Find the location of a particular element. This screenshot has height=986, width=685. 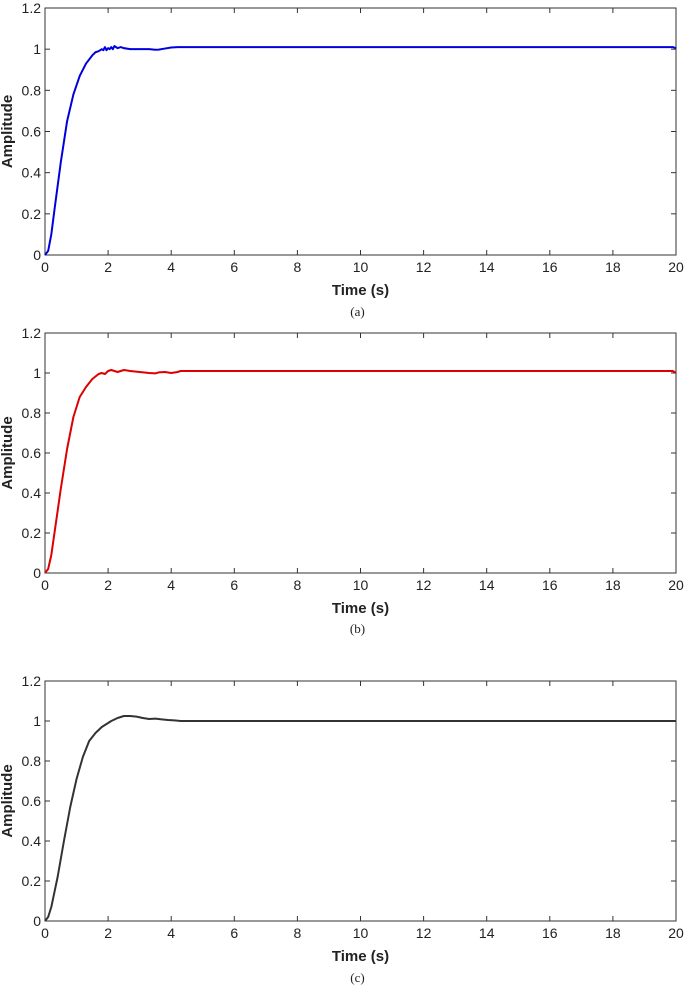

chart-caption: (a) is located at coordinates (357, 311).